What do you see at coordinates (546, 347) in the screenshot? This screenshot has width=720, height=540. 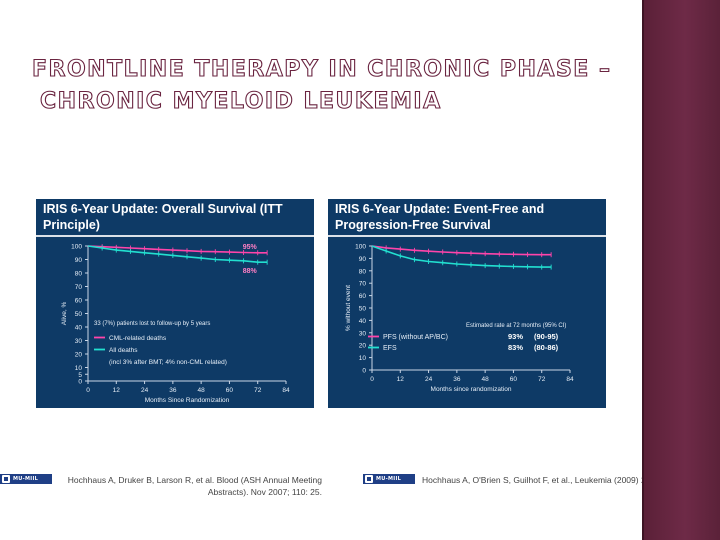 I see `legend-ci: (80-86)` at bounding box center [546, 347].